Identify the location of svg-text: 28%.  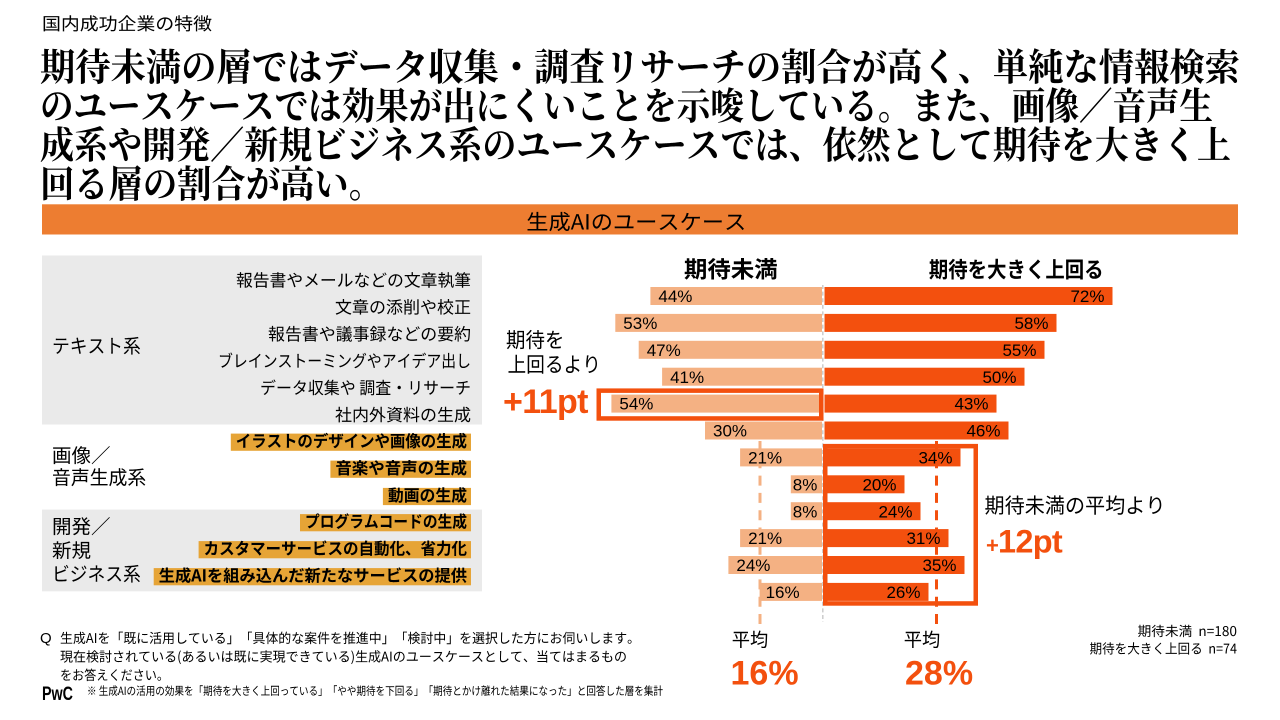
(939, 674).